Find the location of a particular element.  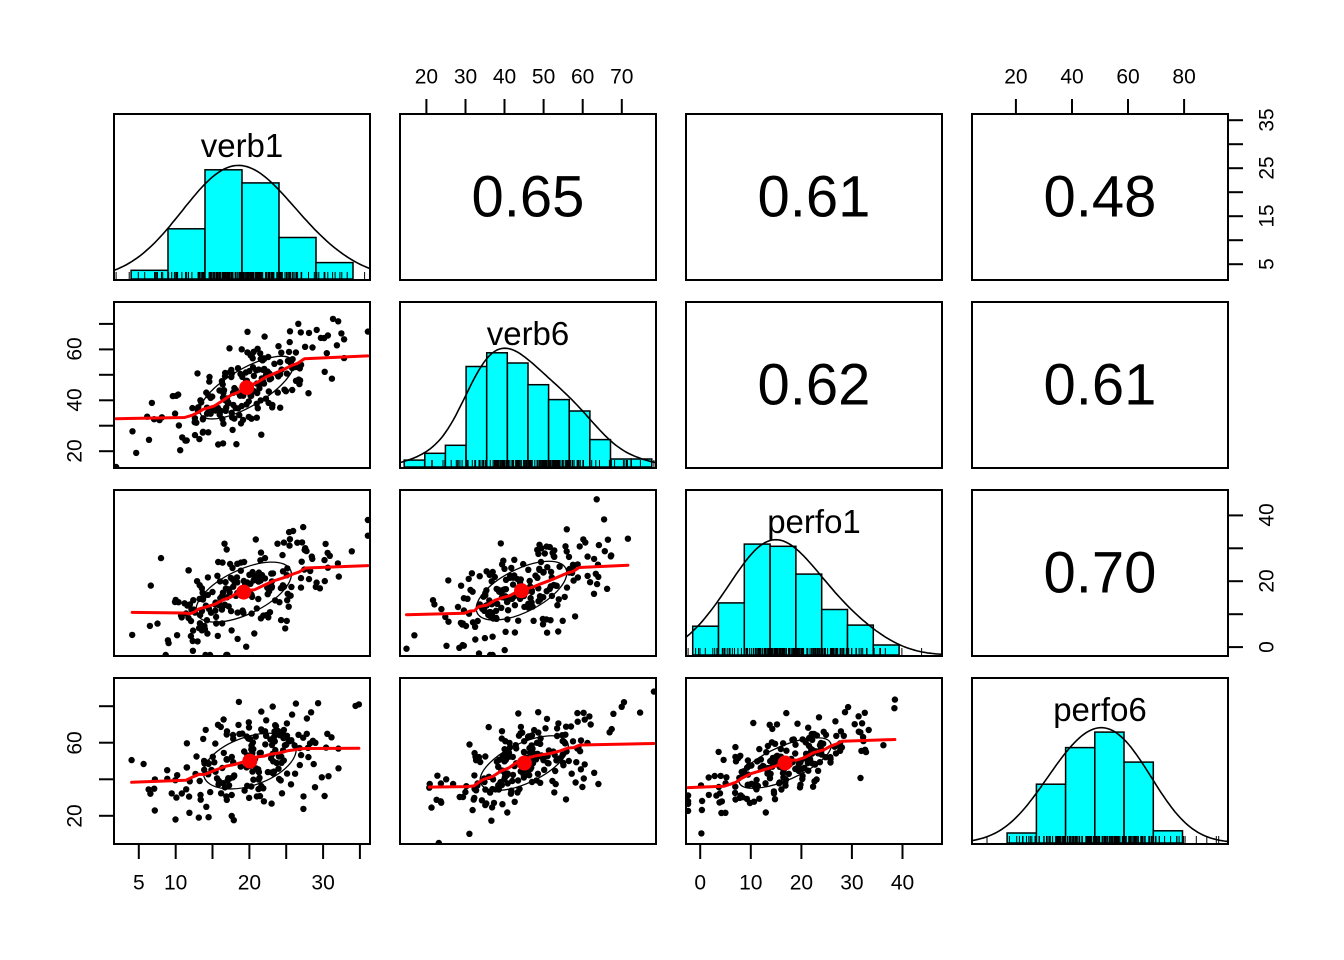

y-axis-label-perfo6: 20 is located at coordinates (75, 816).